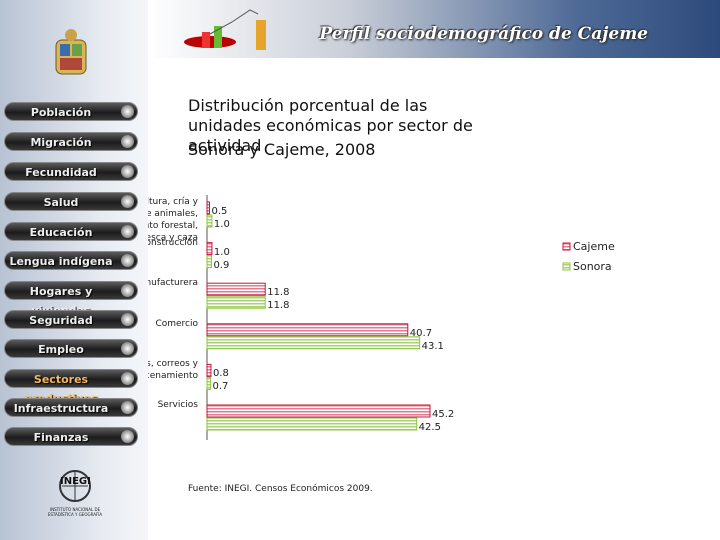 This screenshot has width=720, height=540. What do you see at coordinates (61, 349) in the screenshot?
I see `menu-label: Empleo` at bounding box center [61, 349].